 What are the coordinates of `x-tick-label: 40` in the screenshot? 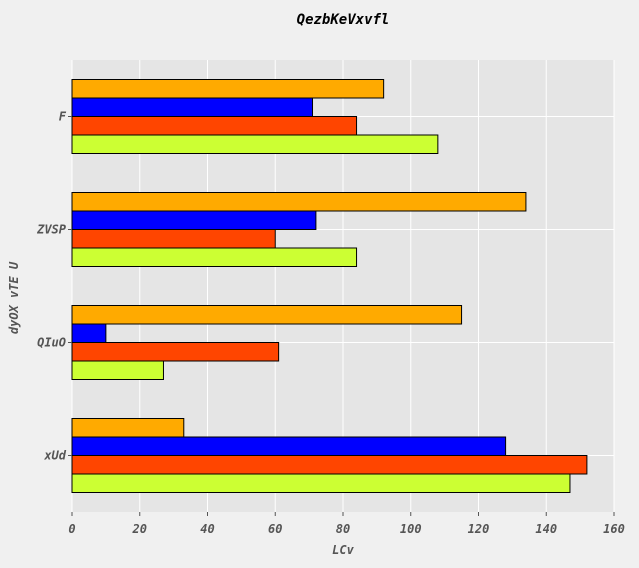 It's located at (207, 529).